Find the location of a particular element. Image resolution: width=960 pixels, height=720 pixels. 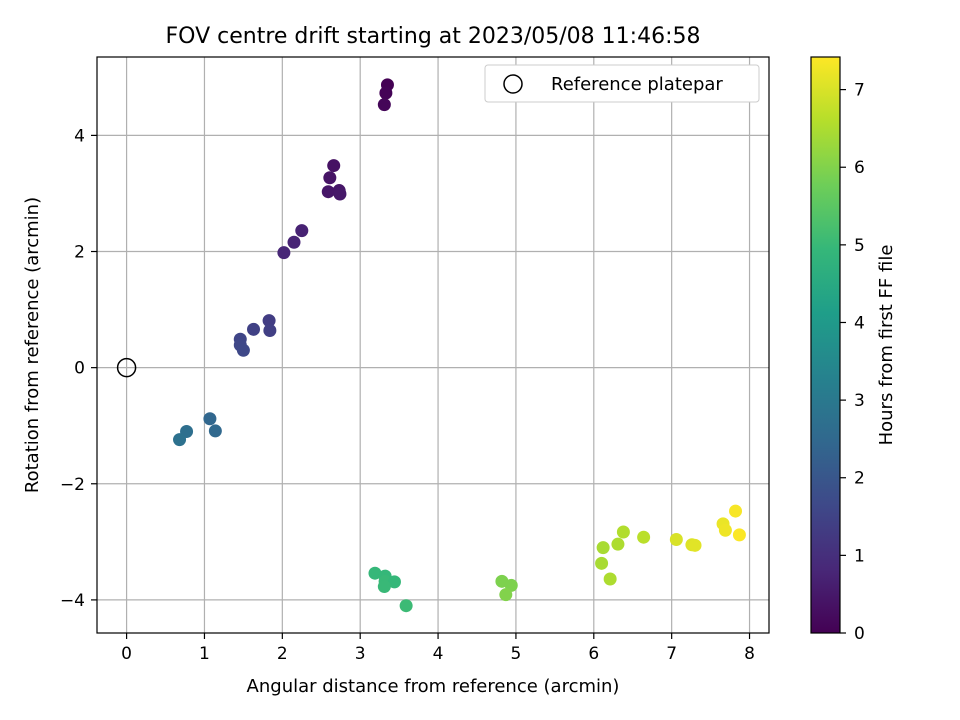

colorbar-tick-label: 7 is located at coordinates (859, 91).